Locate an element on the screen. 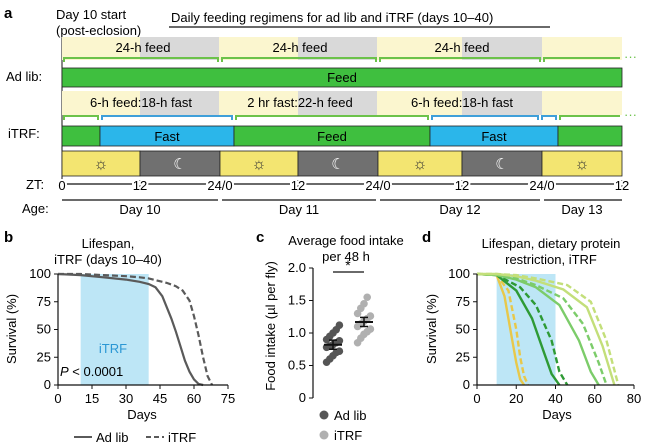 Image resolution: width=650 pixels, height=446 pixels. panel-b-xlabel: Days is located at coordinates (142, 414).